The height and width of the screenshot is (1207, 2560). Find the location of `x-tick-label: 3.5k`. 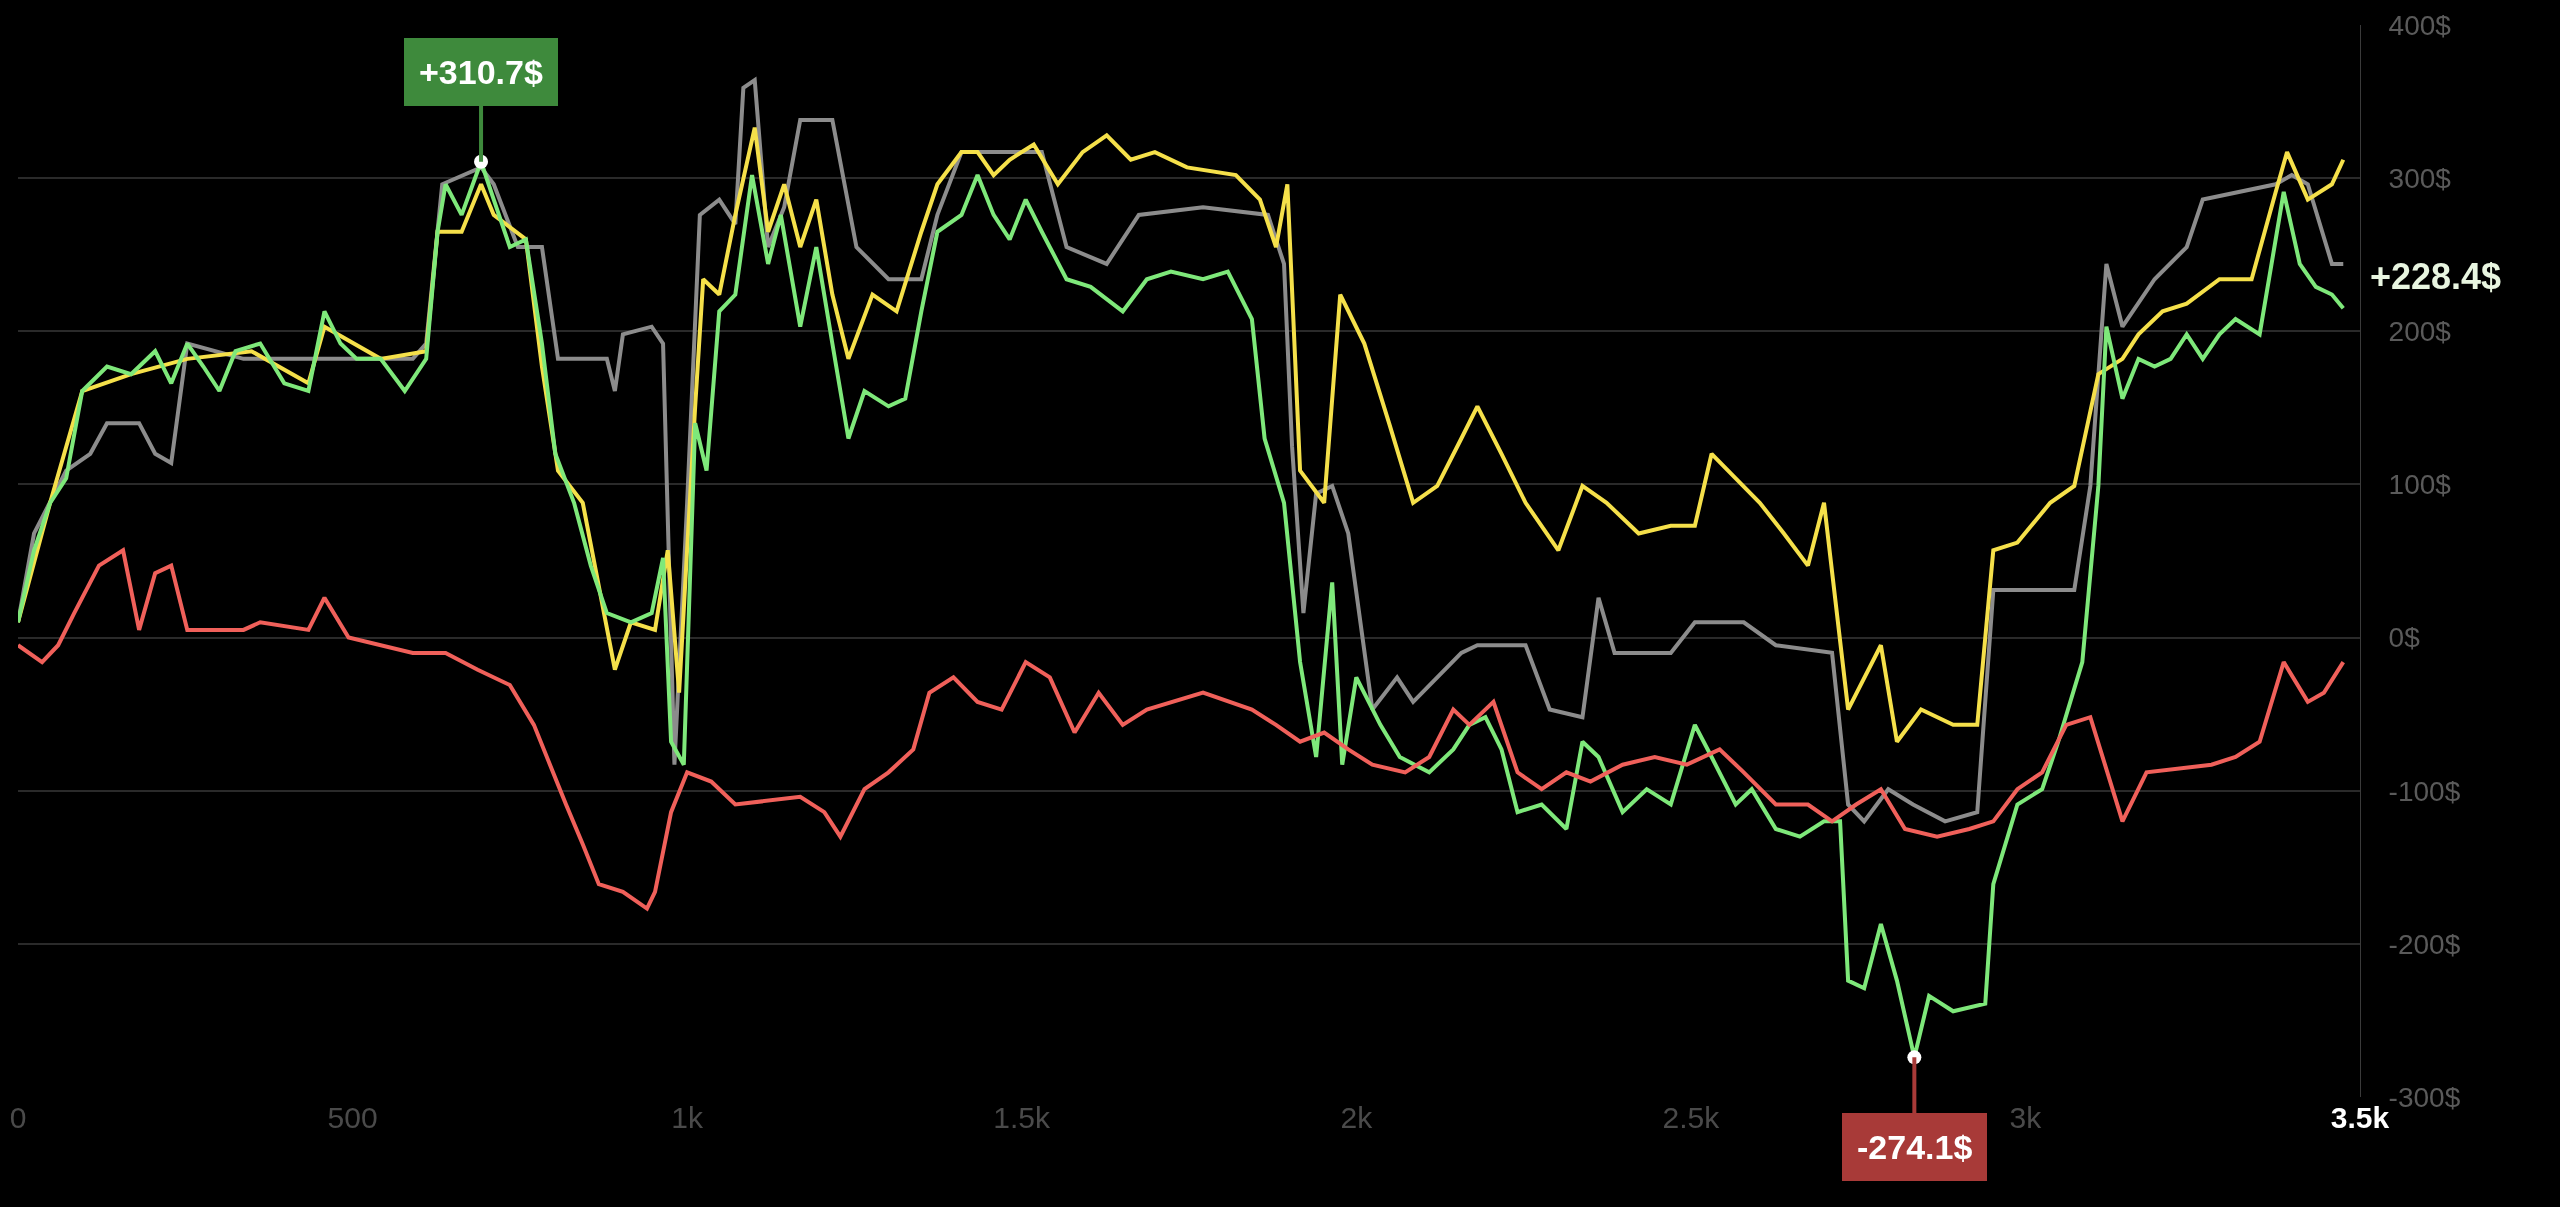

x-tick-label: 3.5k is located at coordinates (2360, 1117).